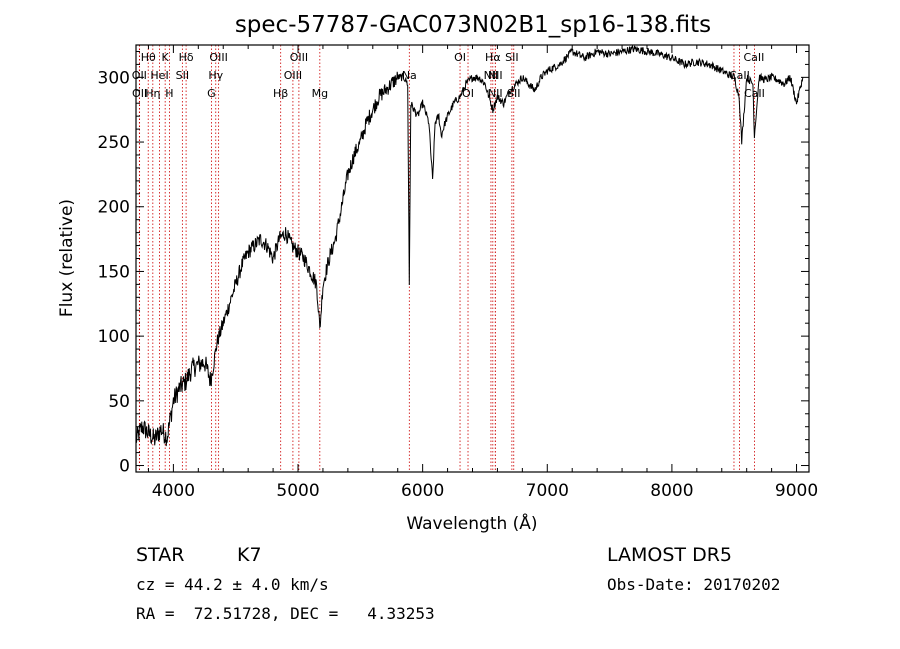 Image resolution: width=900 pixels, height=649 pixels. Describe the element at coordinates (114, 208) in the screenshot. I see `y-tick-label: 200` at that location.